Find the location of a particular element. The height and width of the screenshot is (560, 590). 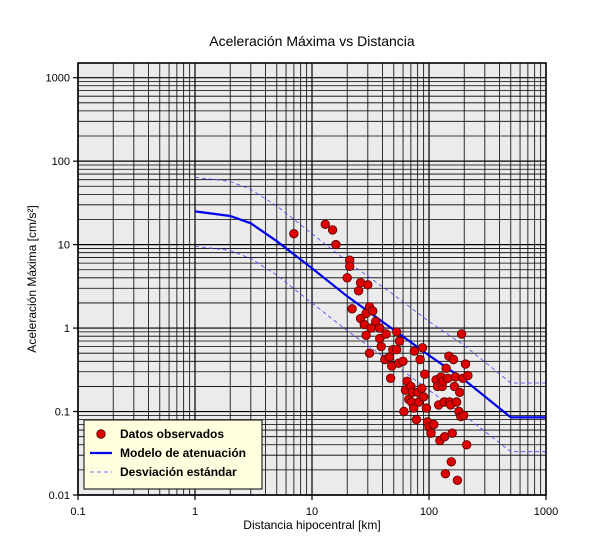

legend-box is located at coordinates (173, 454).